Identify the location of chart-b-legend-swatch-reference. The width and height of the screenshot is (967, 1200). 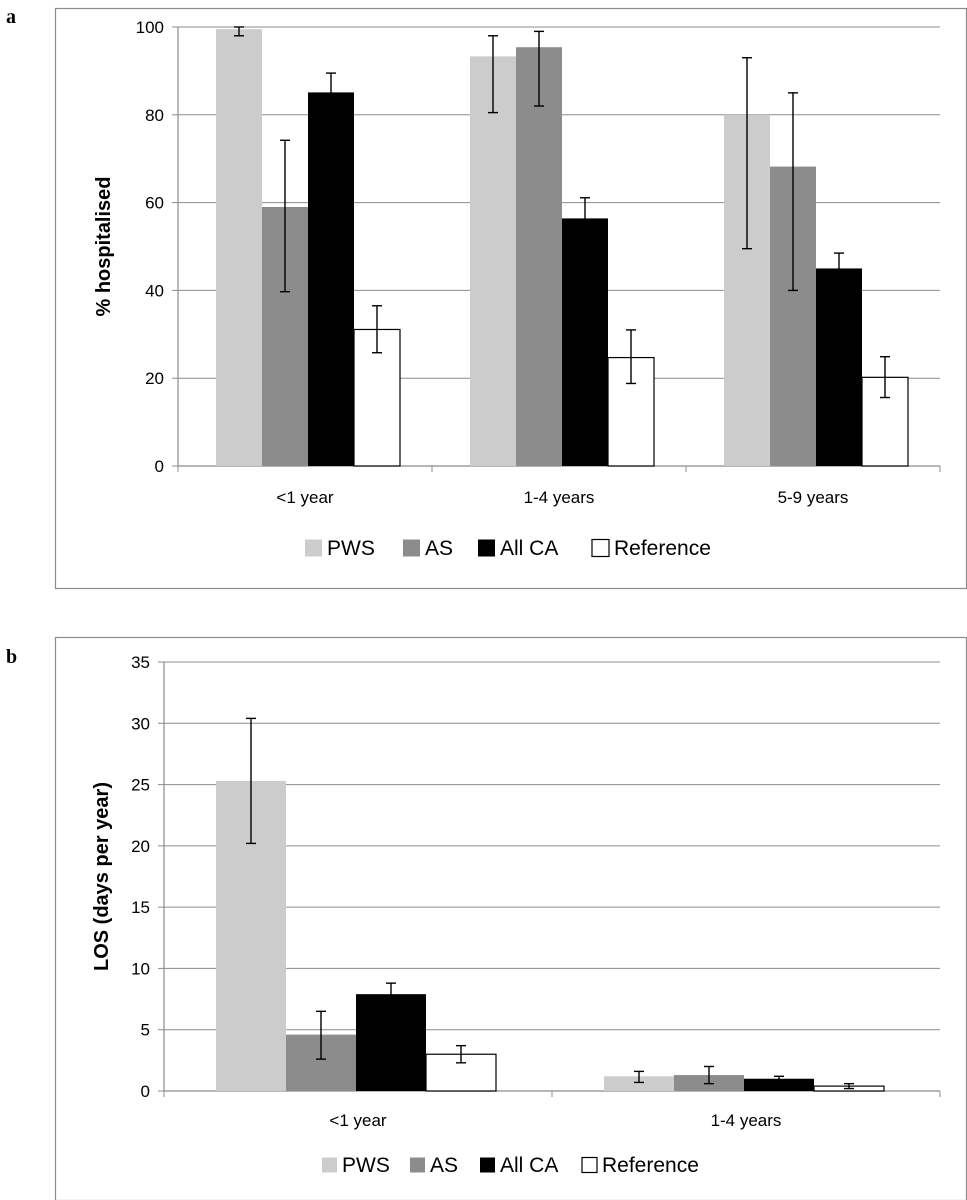
(589, 1165).